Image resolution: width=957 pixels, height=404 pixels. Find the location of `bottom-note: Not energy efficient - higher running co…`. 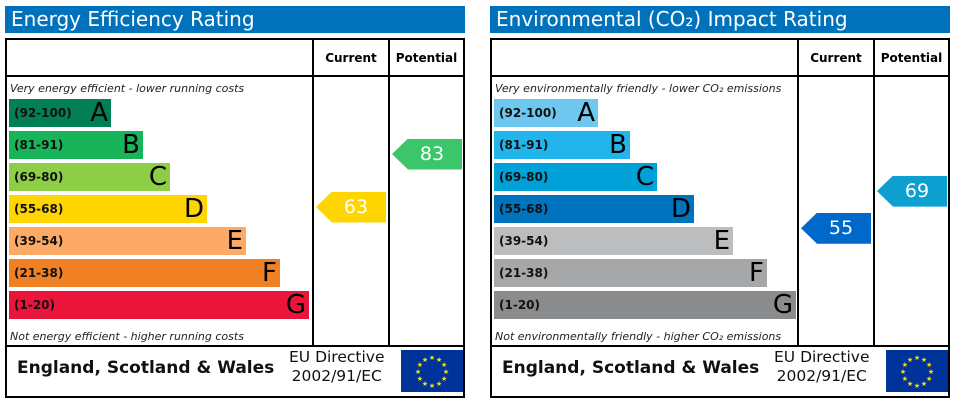

bottom-note: Not energy efficient - higher running co… is located at coordinates (127, 336).